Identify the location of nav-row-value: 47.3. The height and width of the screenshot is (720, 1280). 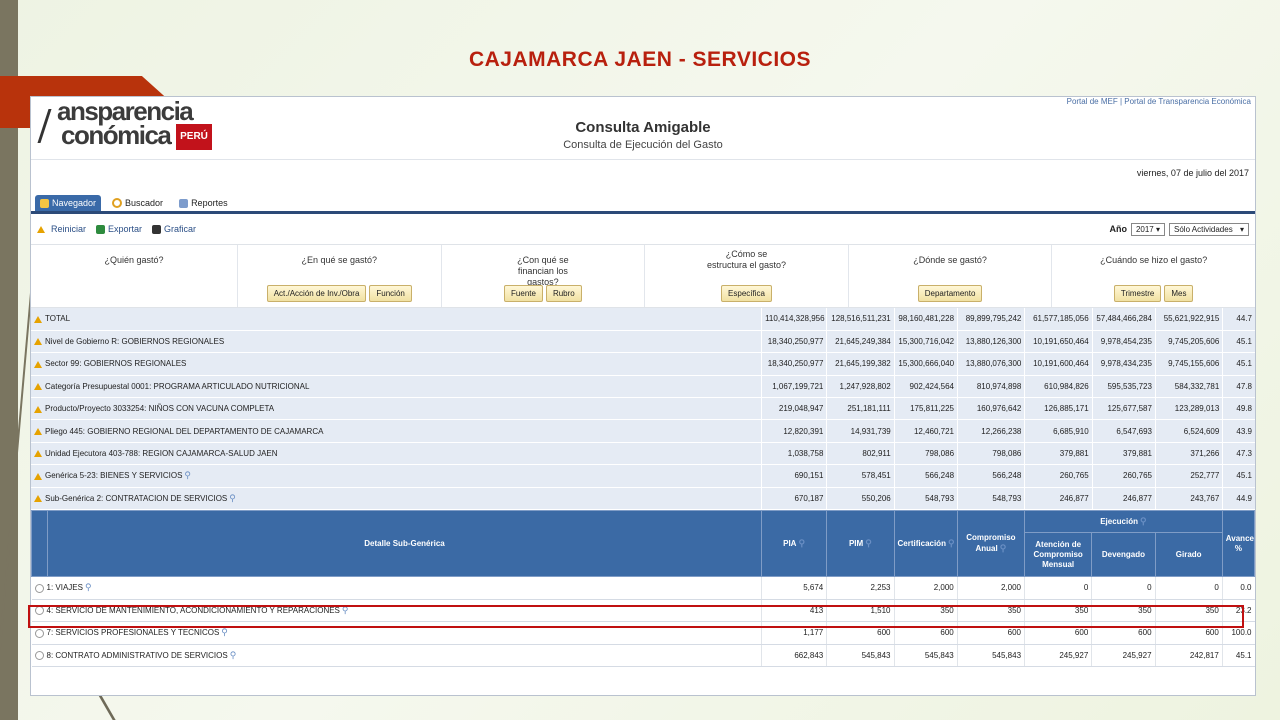
(1238, 454).